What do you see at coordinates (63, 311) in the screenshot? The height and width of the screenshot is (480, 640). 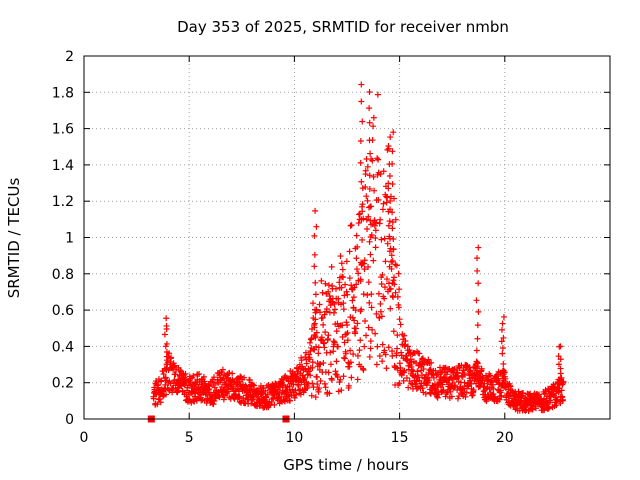 I see `y-tick-label: 0.6` at bounding box center [63, 311].